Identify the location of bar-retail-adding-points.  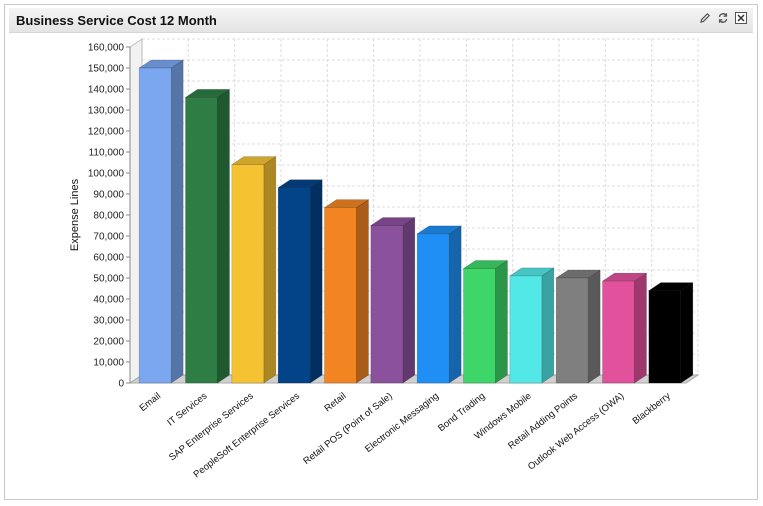
(578, 326).